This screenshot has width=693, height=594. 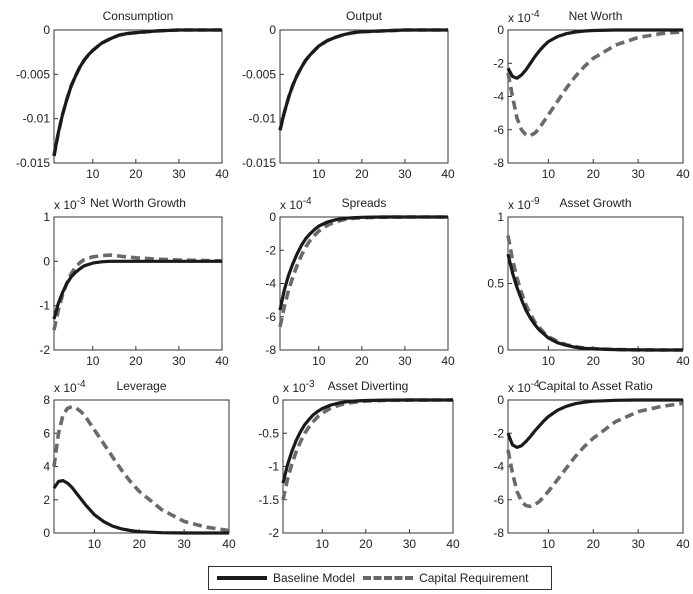 What do you see at coordinates (46, 433) in the screenshot?
I see `y-tick-label: 6` at bounding box center [46, 433].